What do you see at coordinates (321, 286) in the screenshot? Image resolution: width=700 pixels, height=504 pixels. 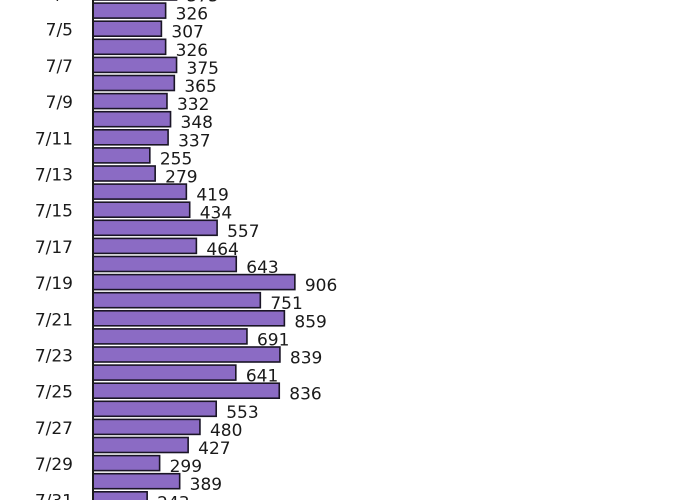 I see `value-label-7/19: 906` at bounding box center [321, 286].